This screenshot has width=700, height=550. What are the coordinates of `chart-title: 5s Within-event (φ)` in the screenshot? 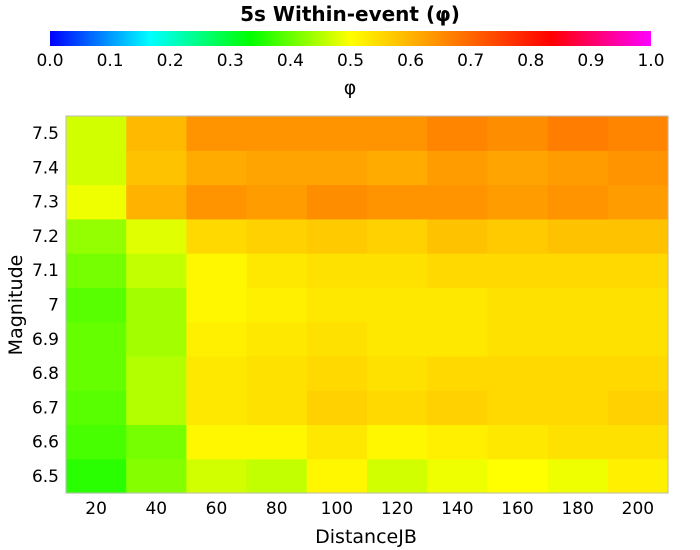 It's located at (350, 14).